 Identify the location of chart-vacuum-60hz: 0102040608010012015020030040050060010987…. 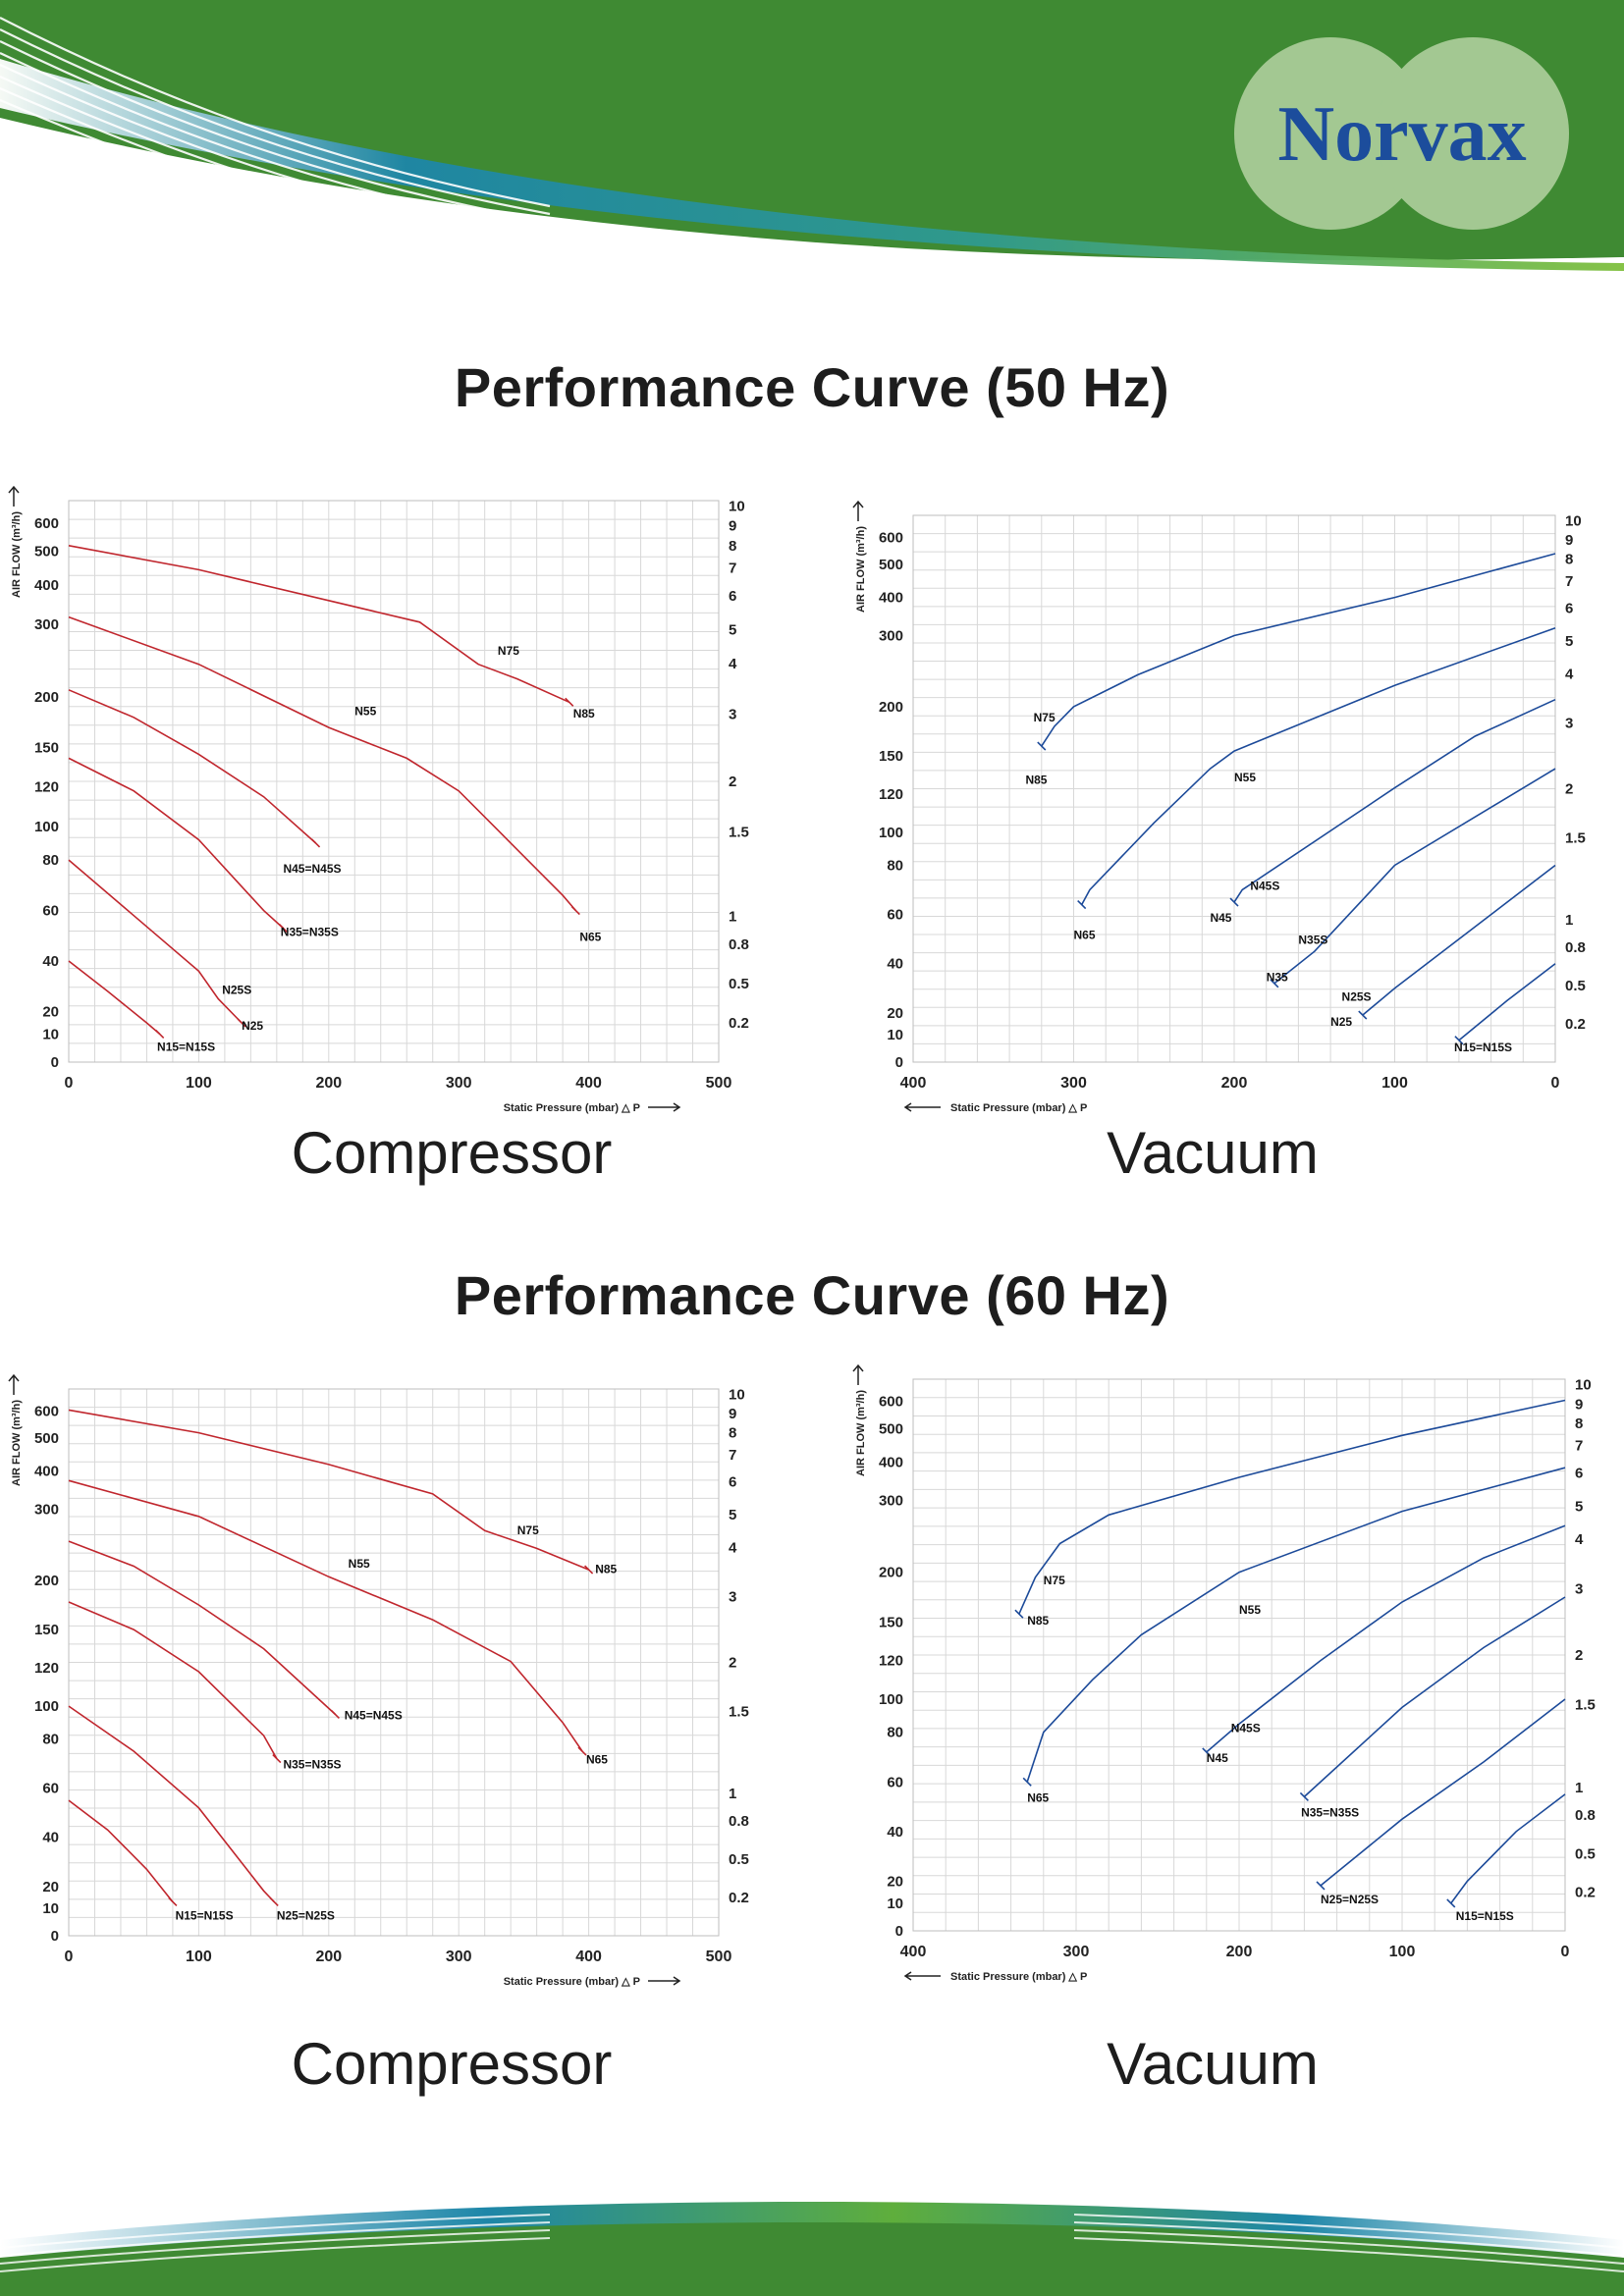
(1224, 1673).